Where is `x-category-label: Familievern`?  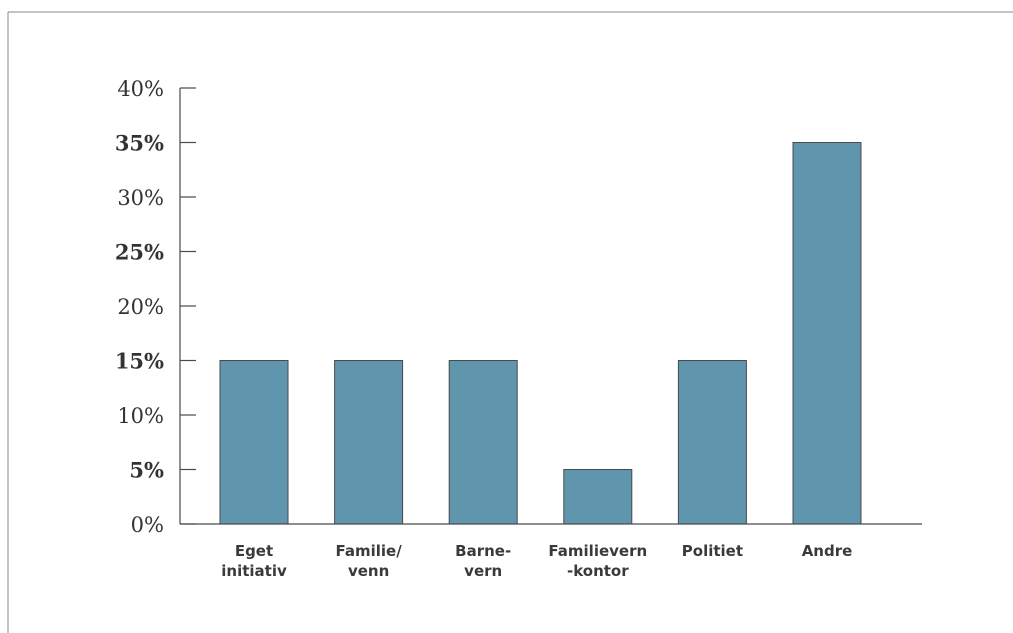 x-category-label: Familievern is located at coordinates (597, 551).